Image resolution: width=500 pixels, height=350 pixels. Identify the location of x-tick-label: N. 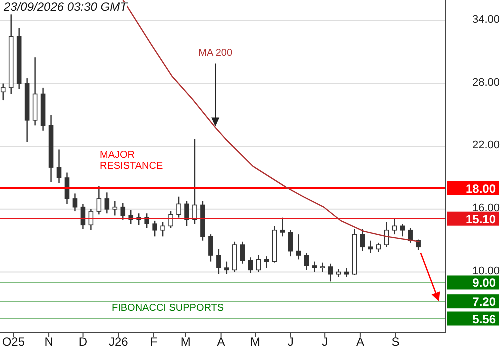
(49, 342).